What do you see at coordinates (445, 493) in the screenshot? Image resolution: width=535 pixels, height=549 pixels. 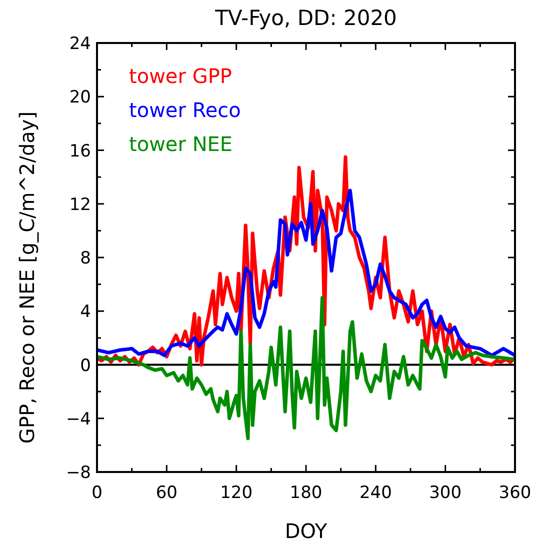 I see `x-tick-label: 300` at bounding box center [445, 493].